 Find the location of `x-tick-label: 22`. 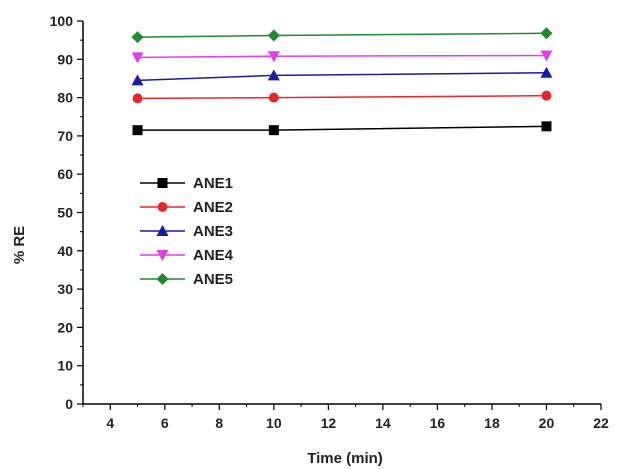

x-tick-label: 22 is located at coordinates (601, 423).